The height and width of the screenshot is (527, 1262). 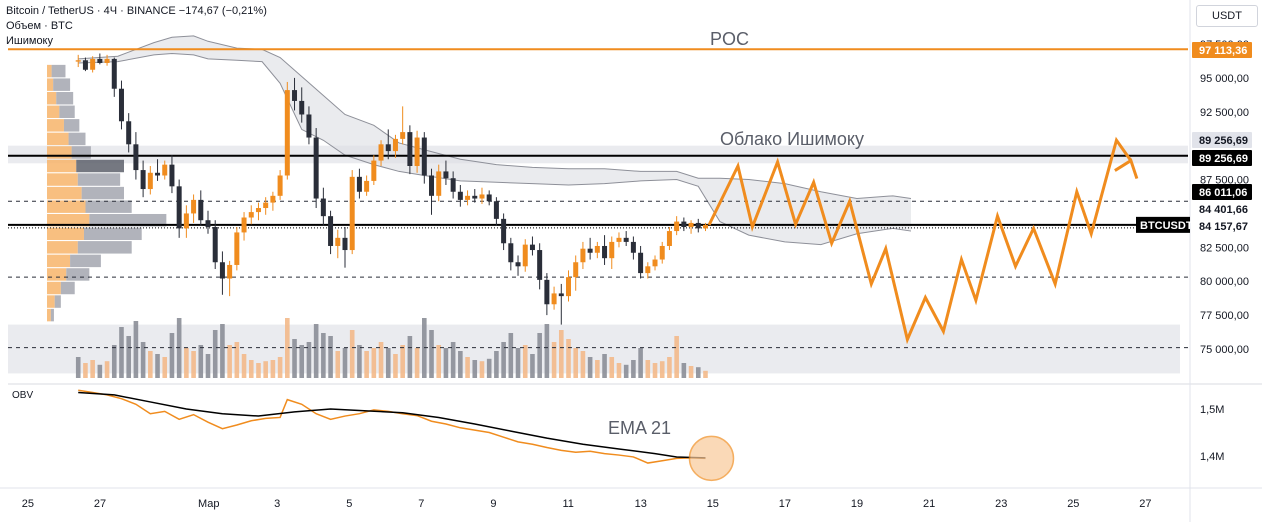 What do you see at coordinates (711, 458) in the screenshot?
I see `obv-highlight-circle` at bounding box center [711, 458].